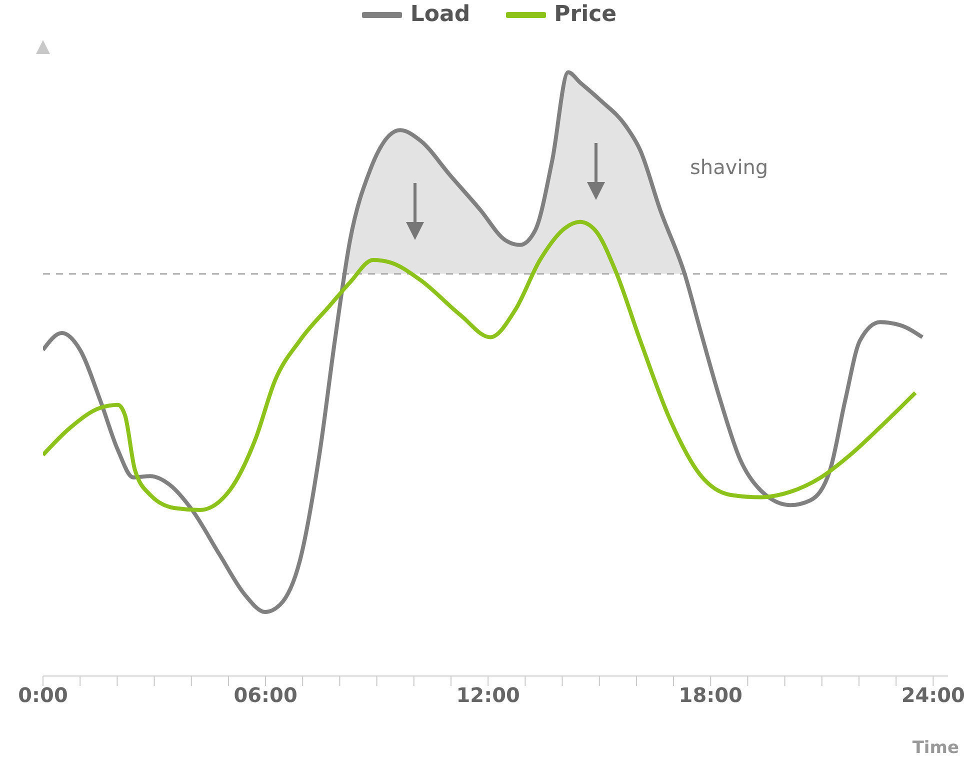  I want to click on x-tick-label: 06:00, so click(266, 695).